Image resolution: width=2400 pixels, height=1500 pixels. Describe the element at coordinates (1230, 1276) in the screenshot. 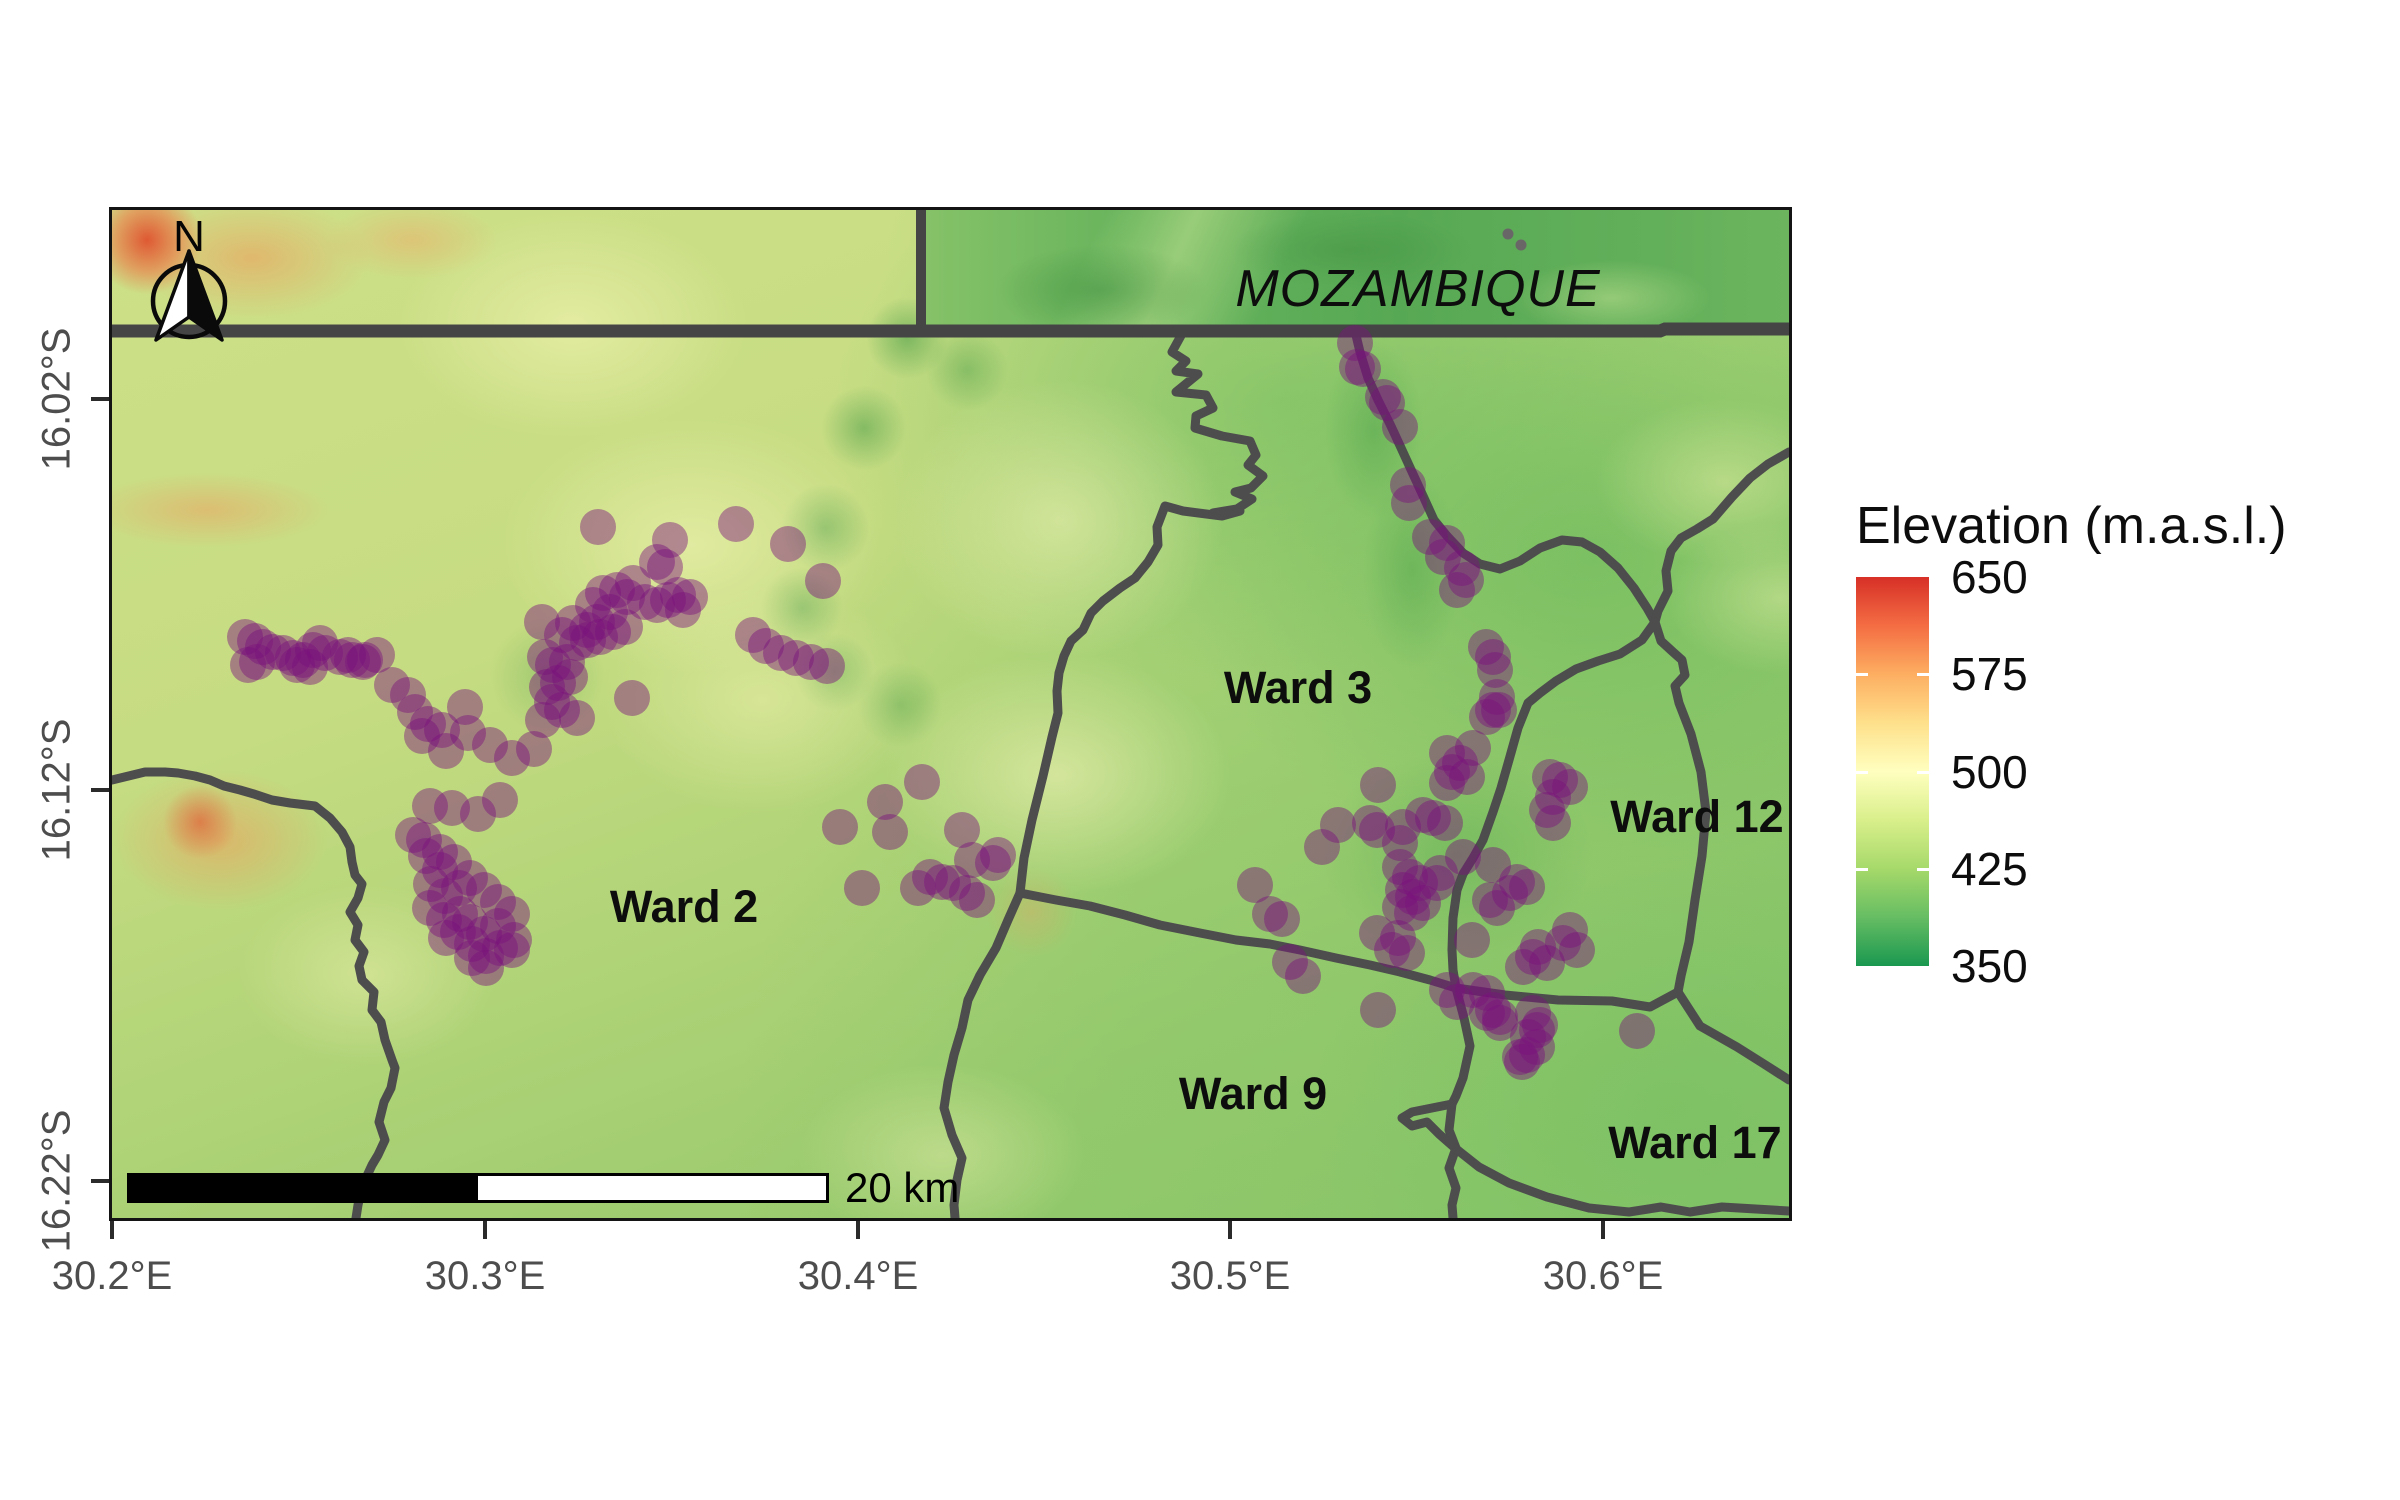

I see `x-axis-label: 30.5°E` at that location.